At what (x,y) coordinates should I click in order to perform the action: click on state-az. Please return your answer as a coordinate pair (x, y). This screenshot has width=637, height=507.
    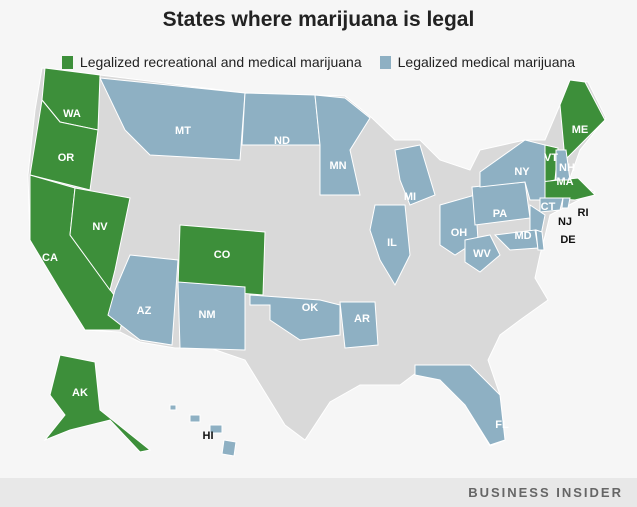
    Looking at the image, I should click on (143, 300).